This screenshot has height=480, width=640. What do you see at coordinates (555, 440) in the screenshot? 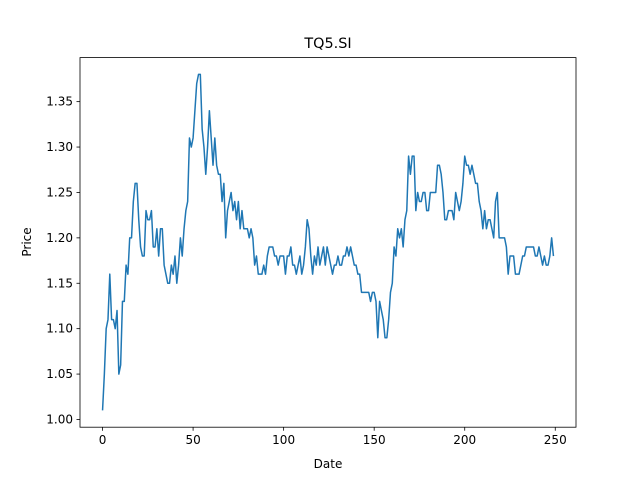
I see `x-tick-label: 250` at bounding box center [555, 440].